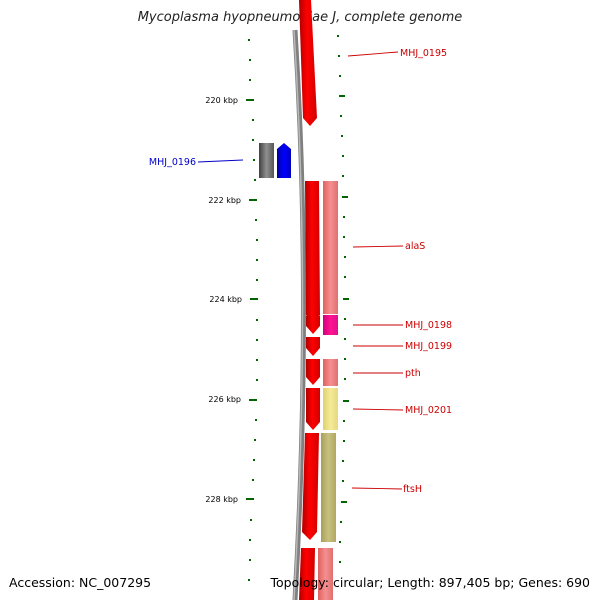  What do you see at coordinates (428, 410) in the screenshot?
I see `gene-label-MHJ_0201: MHJ_0201` at bounding box center [428, 410].